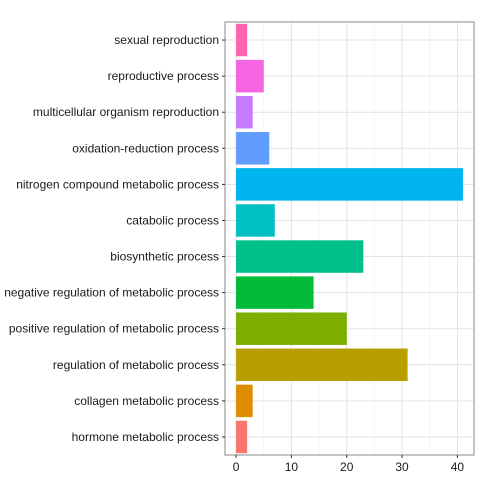 The image size is (480, 480). What do you see at coordinates (117, 184) in the screenshot?
I see `category-label: nitrogen compound metabolic process` at bounding box center [117, 184].